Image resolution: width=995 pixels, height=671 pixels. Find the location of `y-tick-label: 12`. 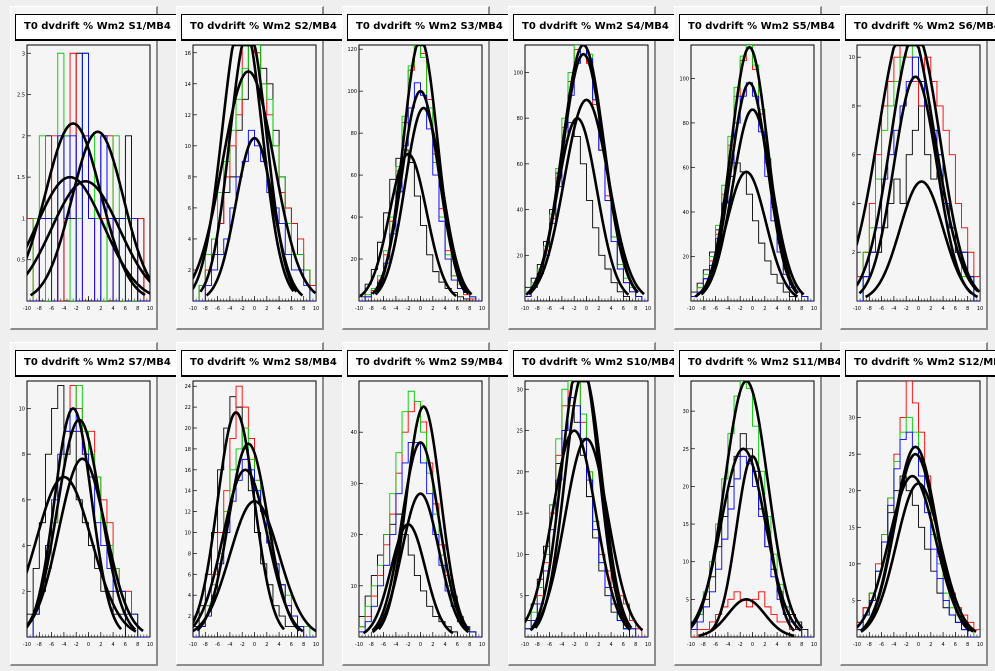

y-tick-label: 12 is located at coordinates (188, 513).